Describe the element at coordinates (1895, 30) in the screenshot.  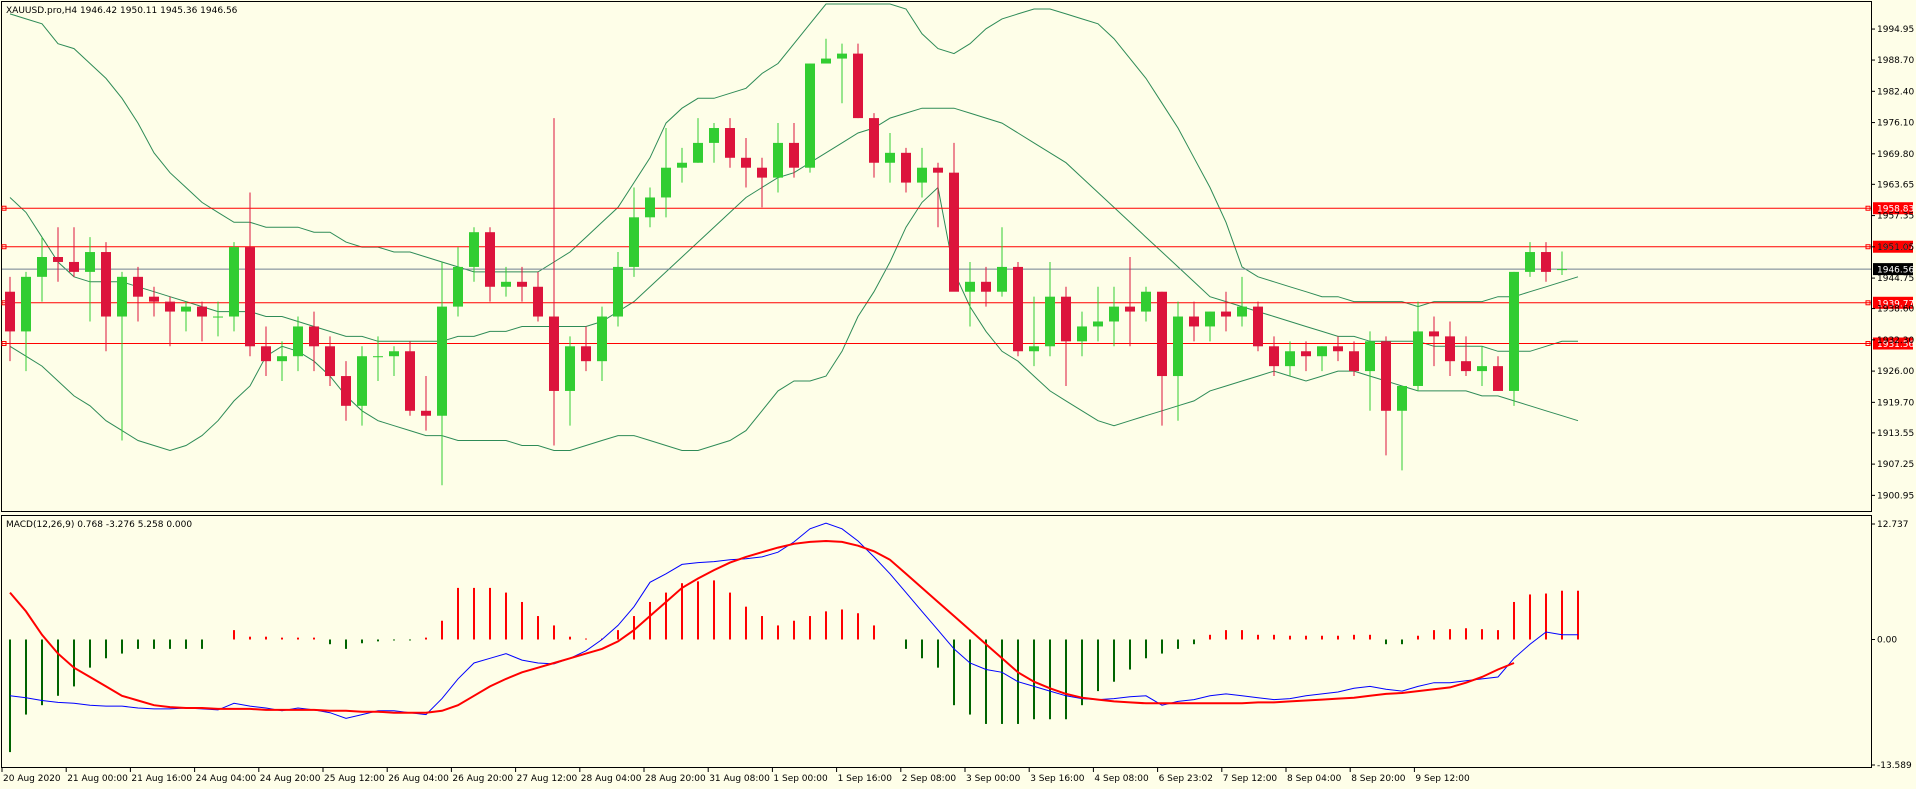
I see `price-tick-label: 1994.95` at that location.